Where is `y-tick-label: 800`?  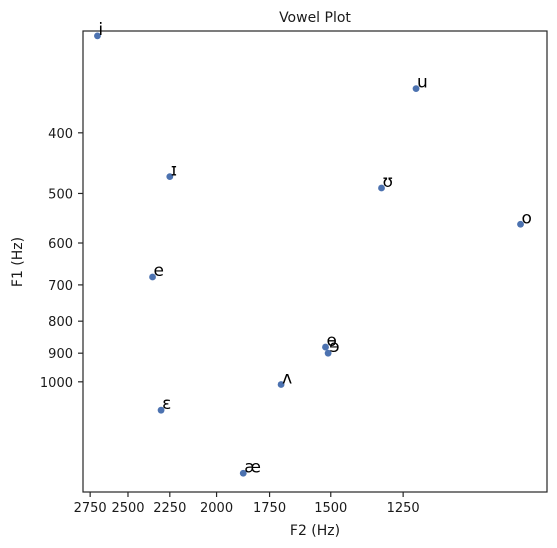 y-tick-label: 800 is located at coordinates (60, 322).